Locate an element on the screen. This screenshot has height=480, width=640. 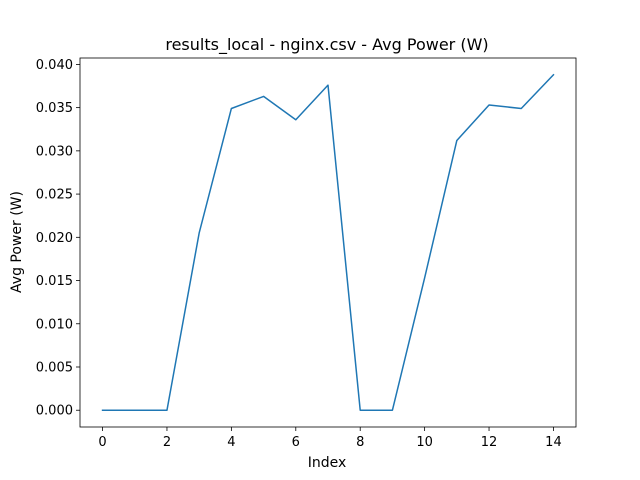
x-tick-label-3: 6 is located at coordinates (296, 442).